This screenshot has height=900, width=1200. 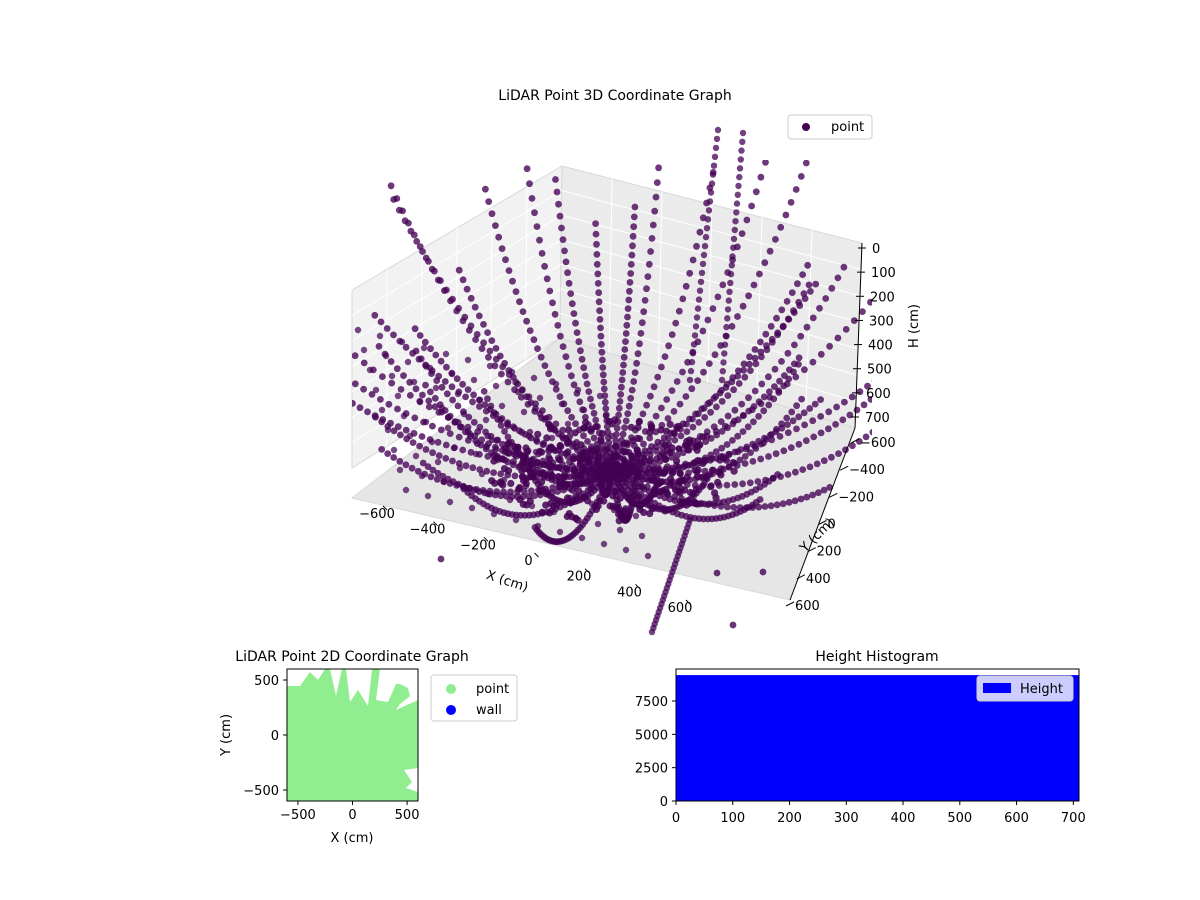 What do you see at coordinates (732, 818) in the screenshot?
I see `x-tick-hist-label: 100` at bounding box center [732, 818].